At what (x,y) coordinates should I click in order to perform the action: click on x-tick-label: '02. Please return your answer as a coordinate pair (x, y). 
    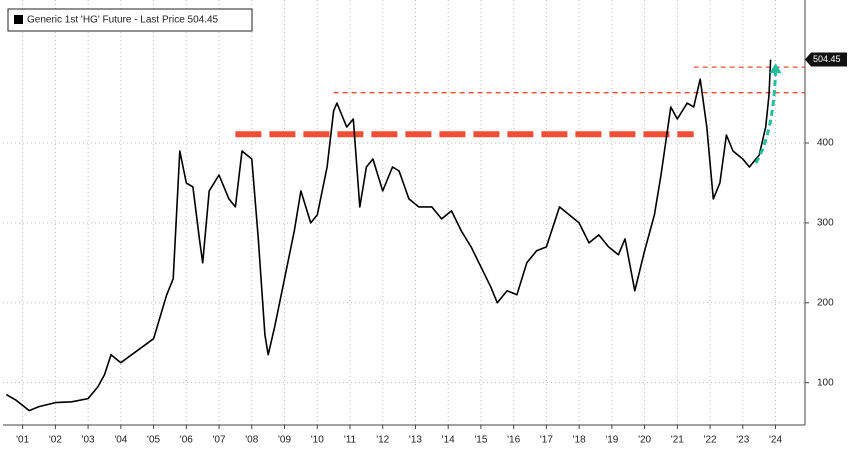
    Looking at the image, I should click on (55, 440).